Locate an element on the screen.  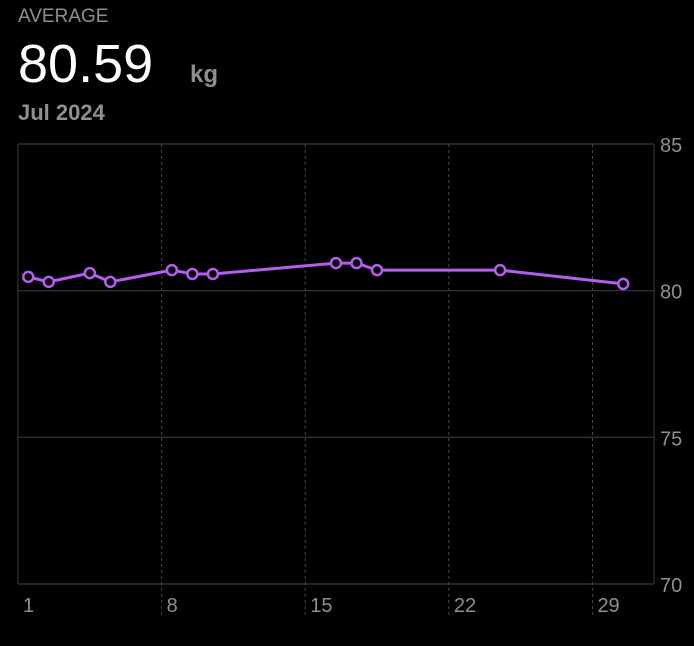
x-tick-label: 8 is located at coordinates (172, 606).